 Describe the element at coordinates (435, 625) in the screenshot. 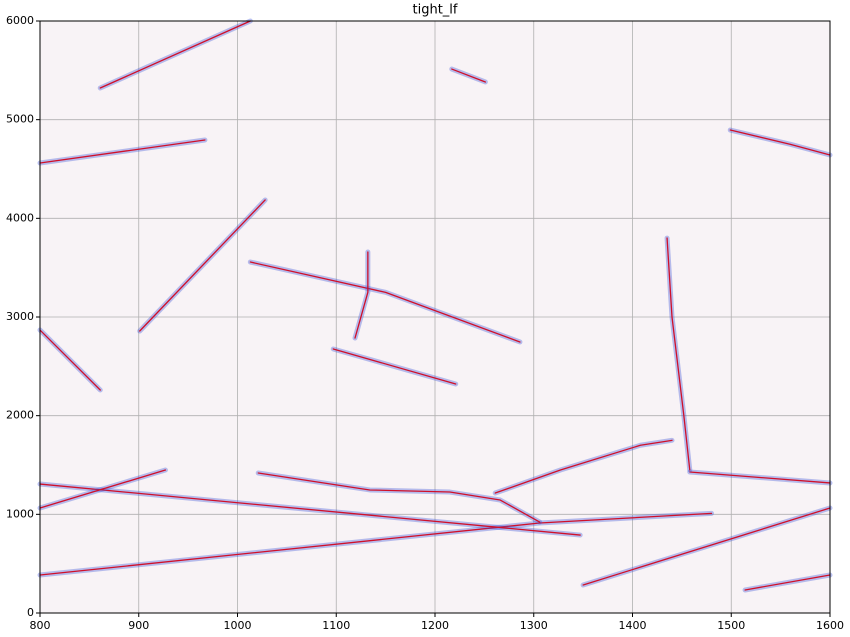

I see `x-tick-label: 1200` at that location.